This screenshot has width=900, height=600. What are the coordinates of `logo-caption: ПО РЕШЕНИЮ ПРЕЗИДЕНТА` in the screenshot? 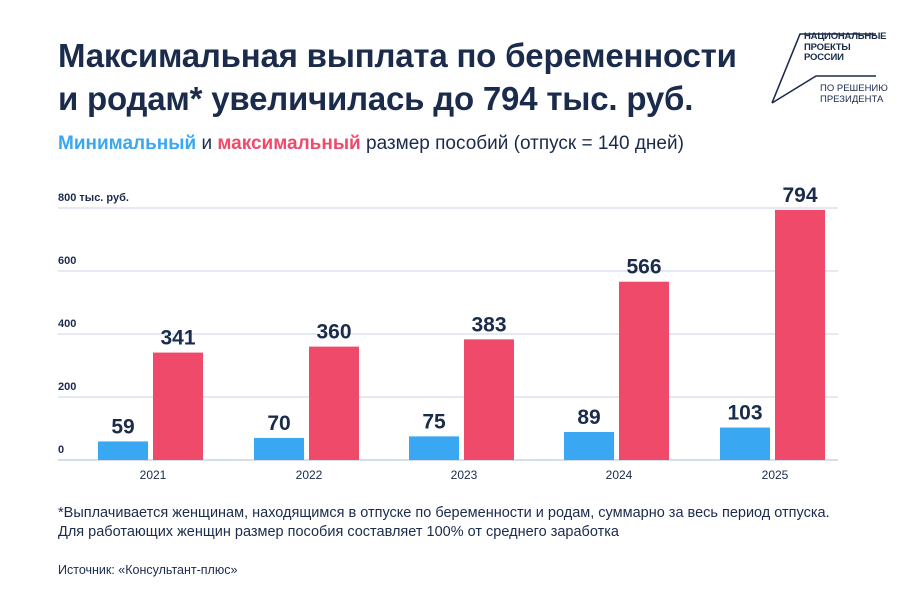 It's located at (854, 94).